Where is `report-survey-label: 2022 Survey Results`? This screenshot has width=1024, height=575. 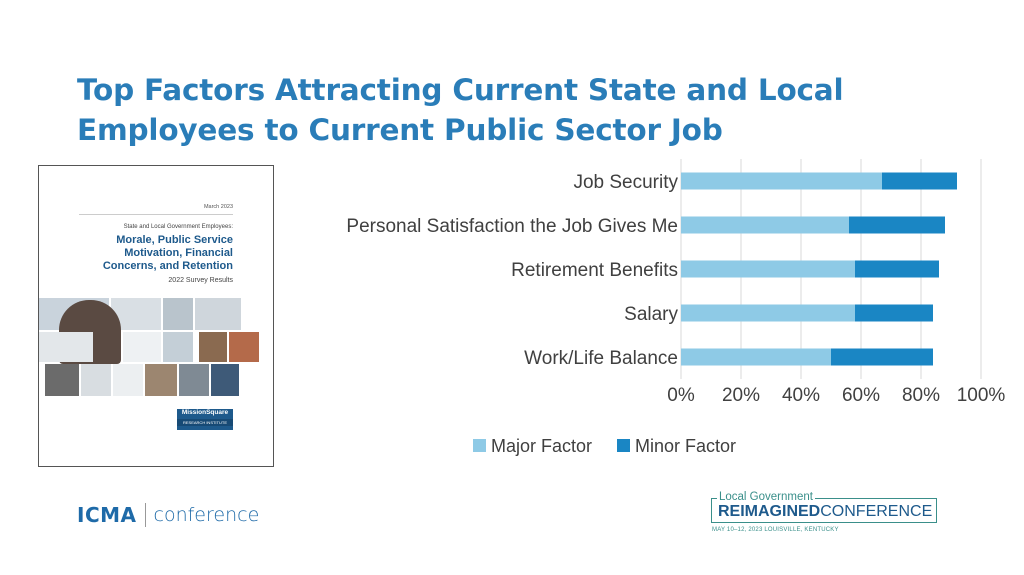
report-survey-label: 2022 Survey Results is located at coordinates (200, 280).